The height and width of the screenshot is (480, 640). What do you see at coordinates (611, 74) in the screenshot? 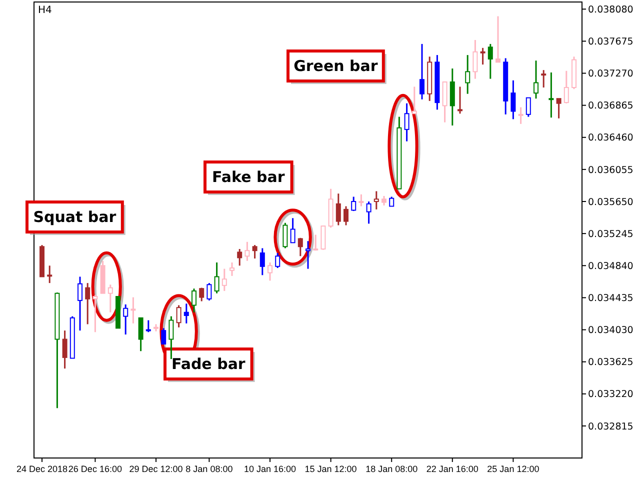
I see `y-tick-label: 0.037270` at bounding box center [611, 74].